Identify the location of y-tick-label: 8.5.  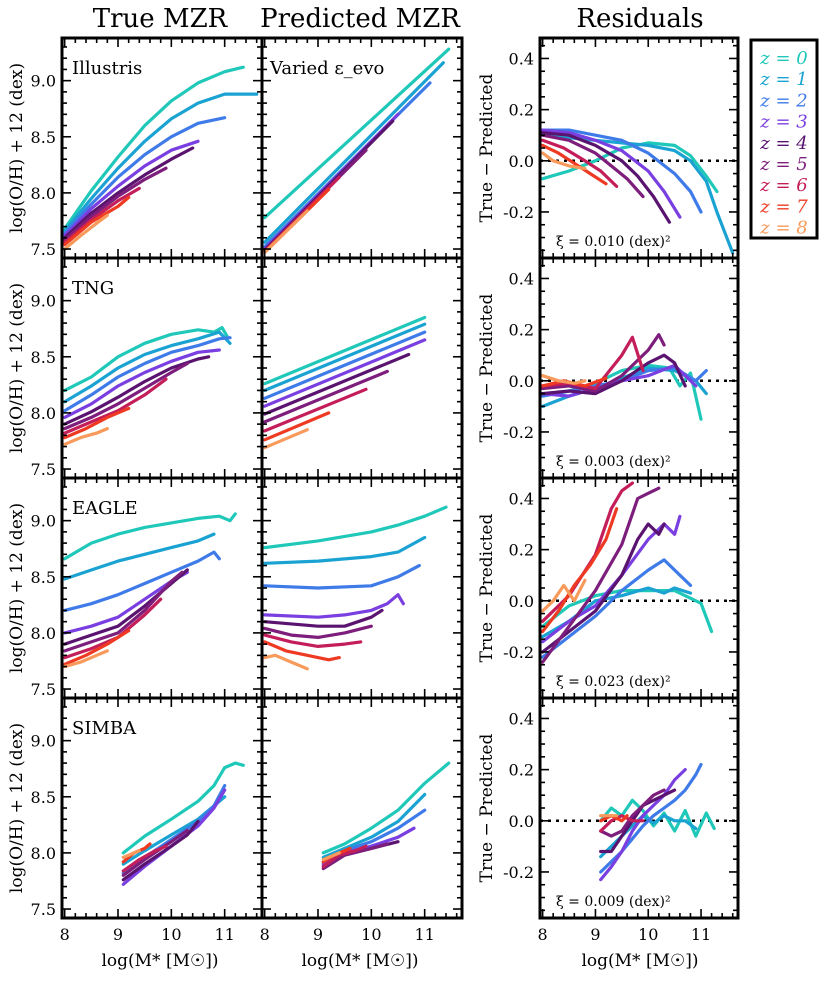
(43, 137).